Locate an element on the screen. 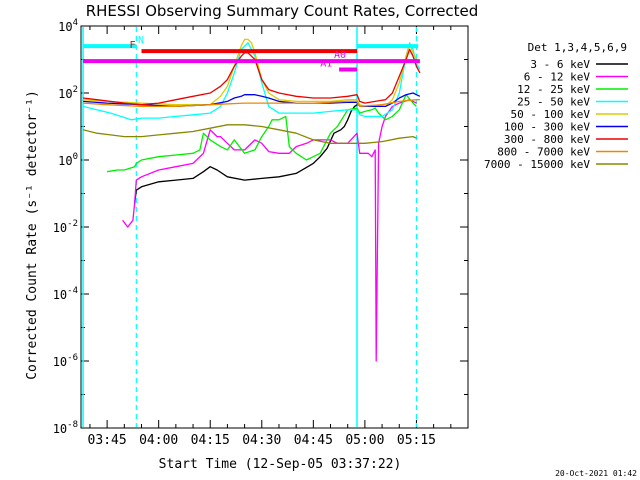  x-tick-label: 03:45 is located at coordinates (107, 440).